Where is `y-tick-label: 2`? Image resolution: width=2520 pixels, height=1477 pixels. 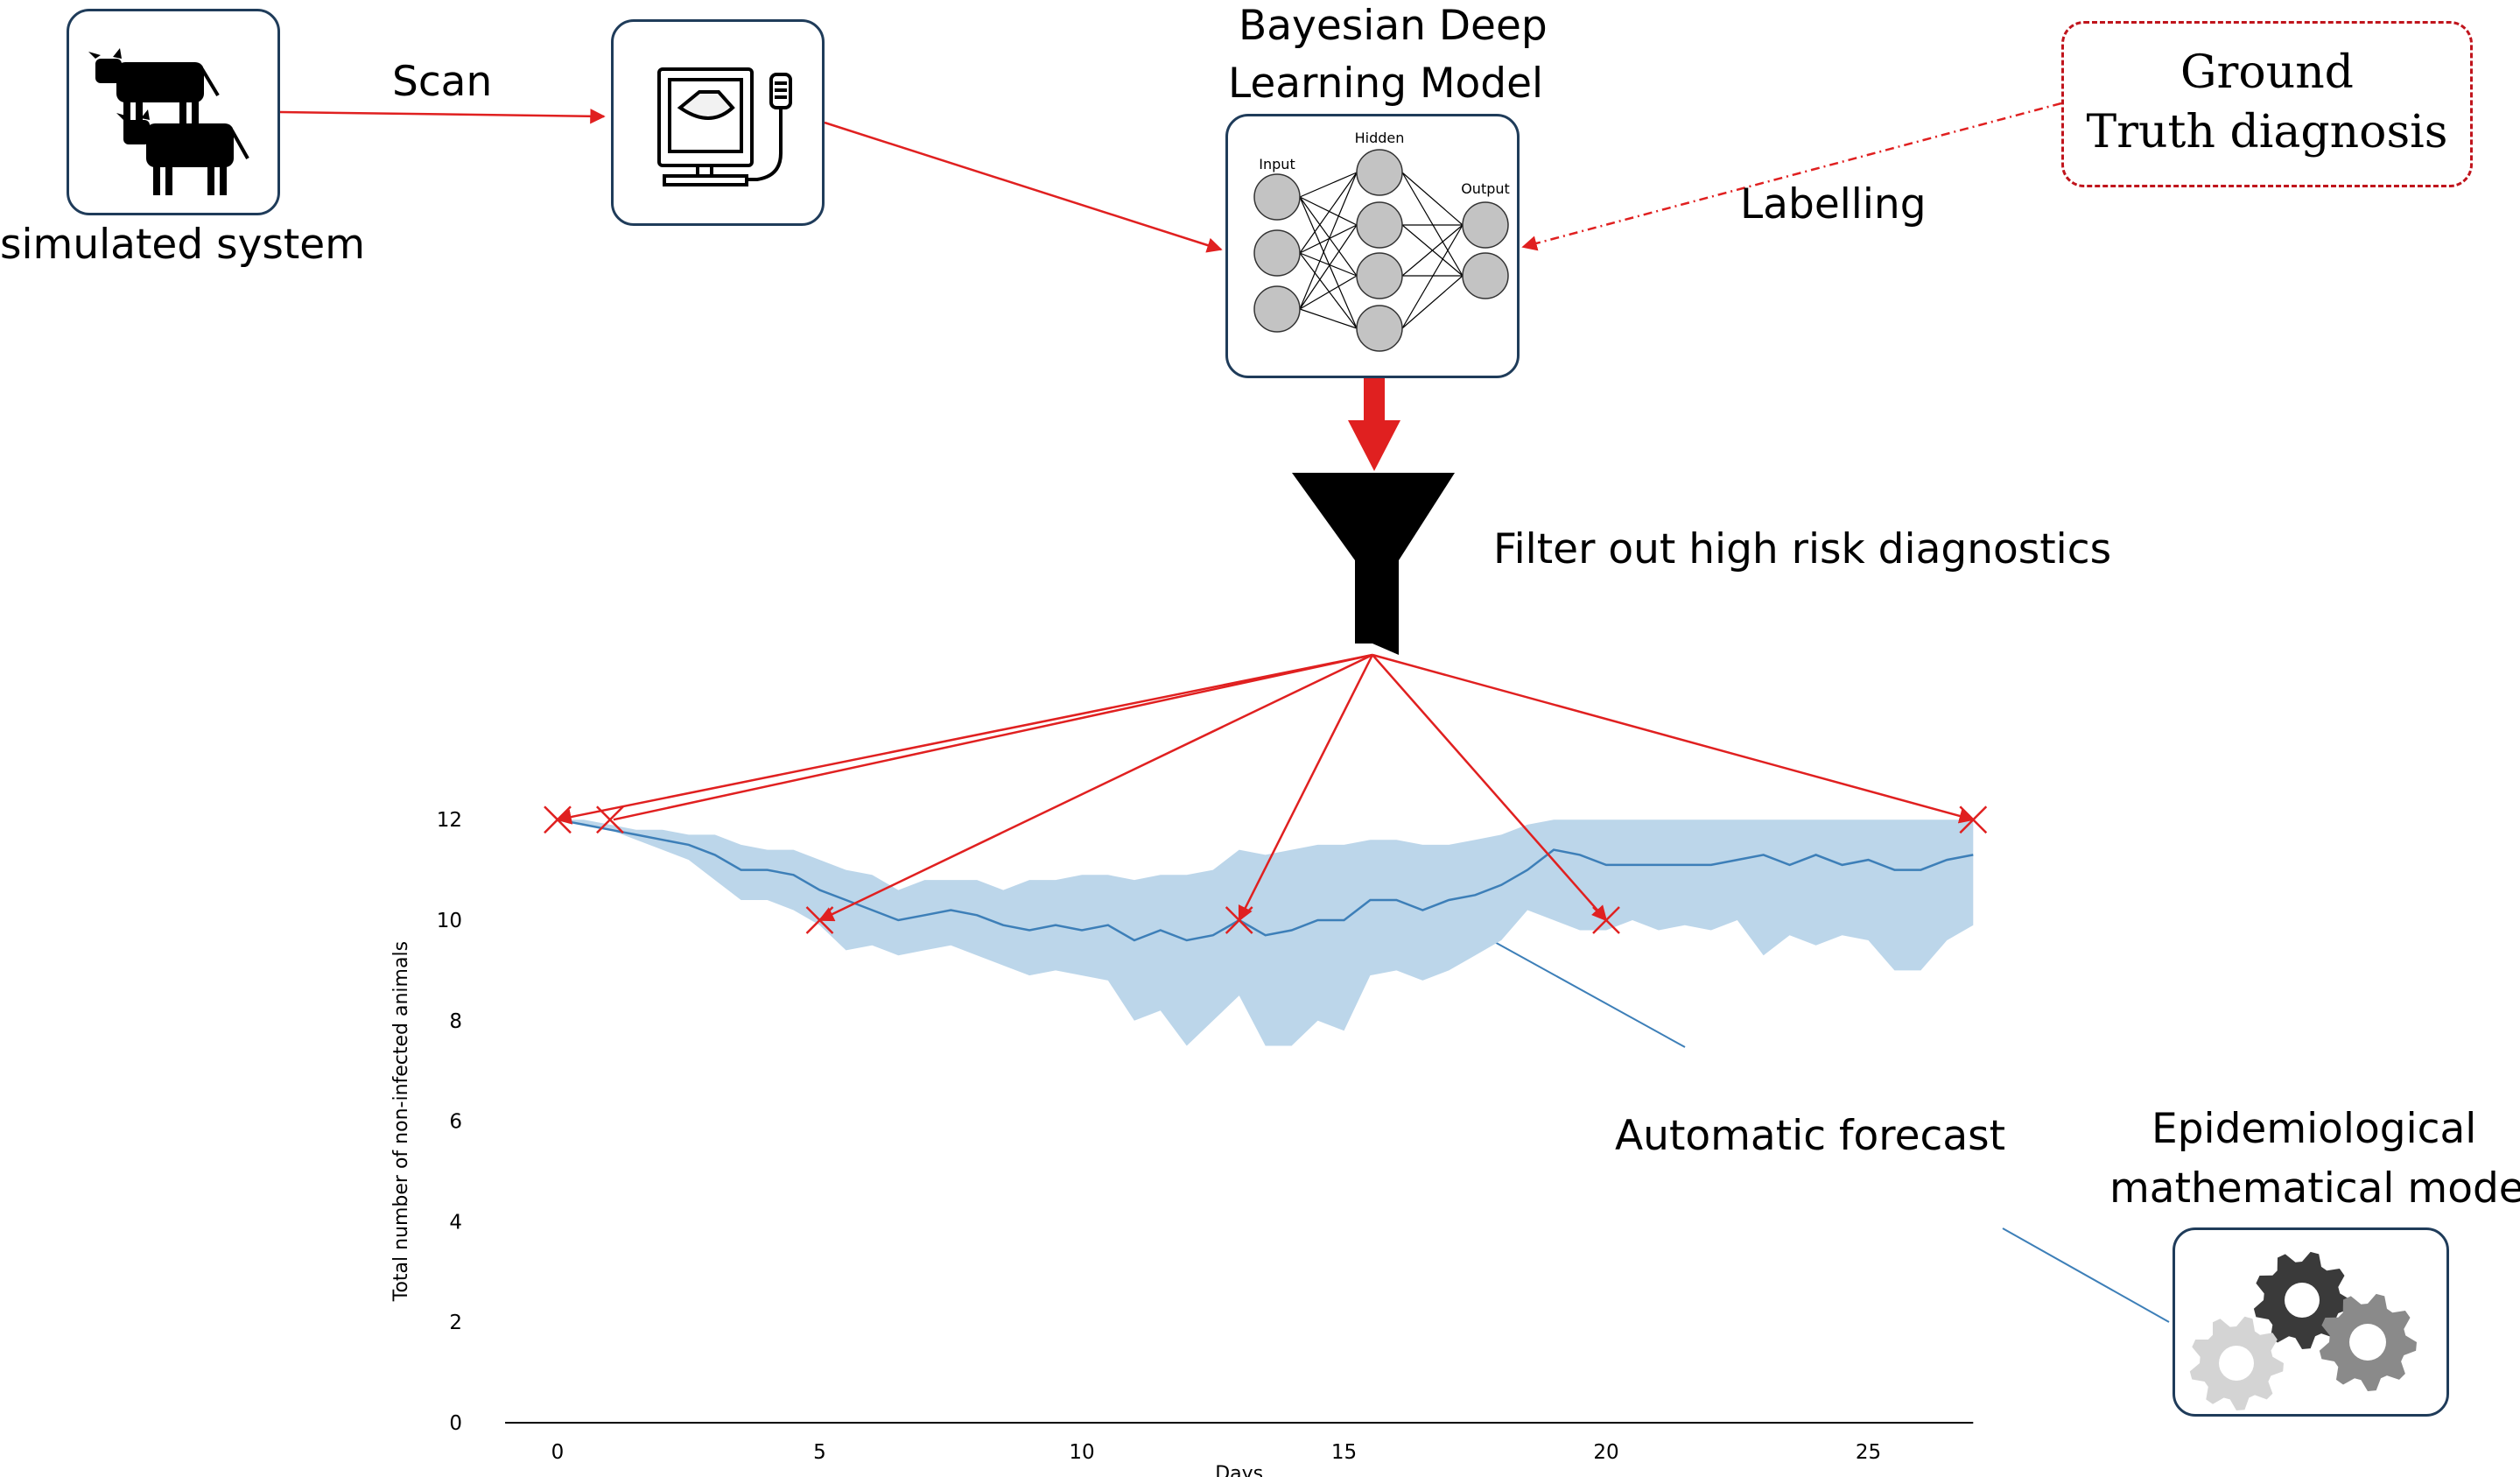 y-tick-label: 2 is located at coordinates (455, 1323).